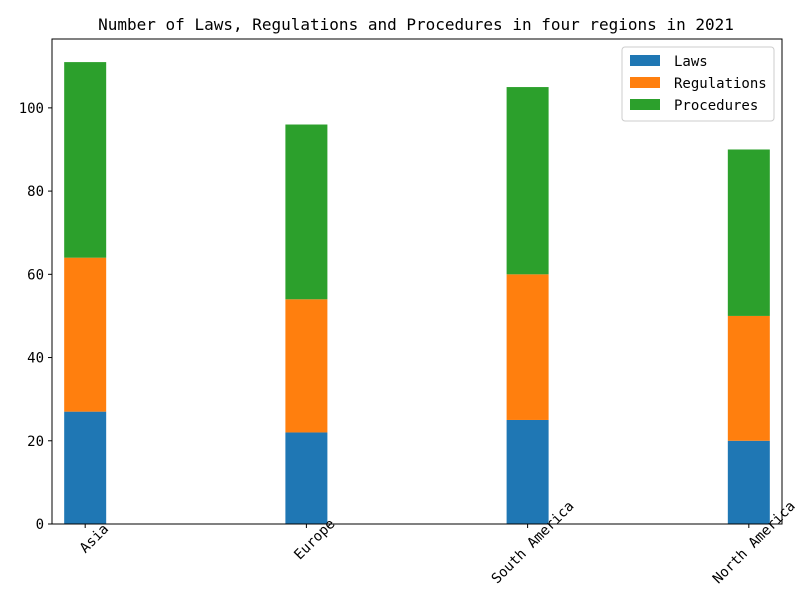 The width and height of the screenshot is (800, 600). Describe the element at coordinates (716, 106) in the screenshot. I see `legend-label-procedures: Procedures` at that location.